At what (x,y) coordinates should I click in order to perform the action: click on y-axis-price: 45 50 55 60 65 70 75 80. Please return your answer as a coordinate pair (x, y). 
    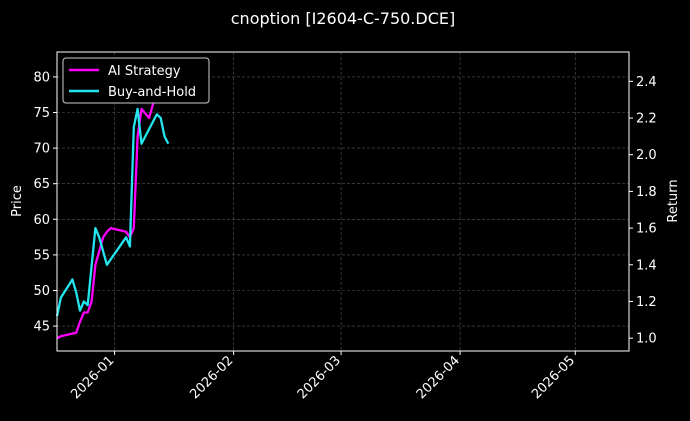
    Looking at the image, I should click on (45, 202).